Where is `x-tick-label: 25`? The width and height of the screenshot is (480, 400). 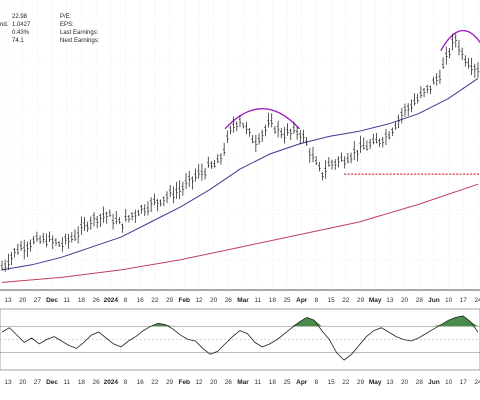 x-tick-label: 25 is located at coordinates (287, 382).